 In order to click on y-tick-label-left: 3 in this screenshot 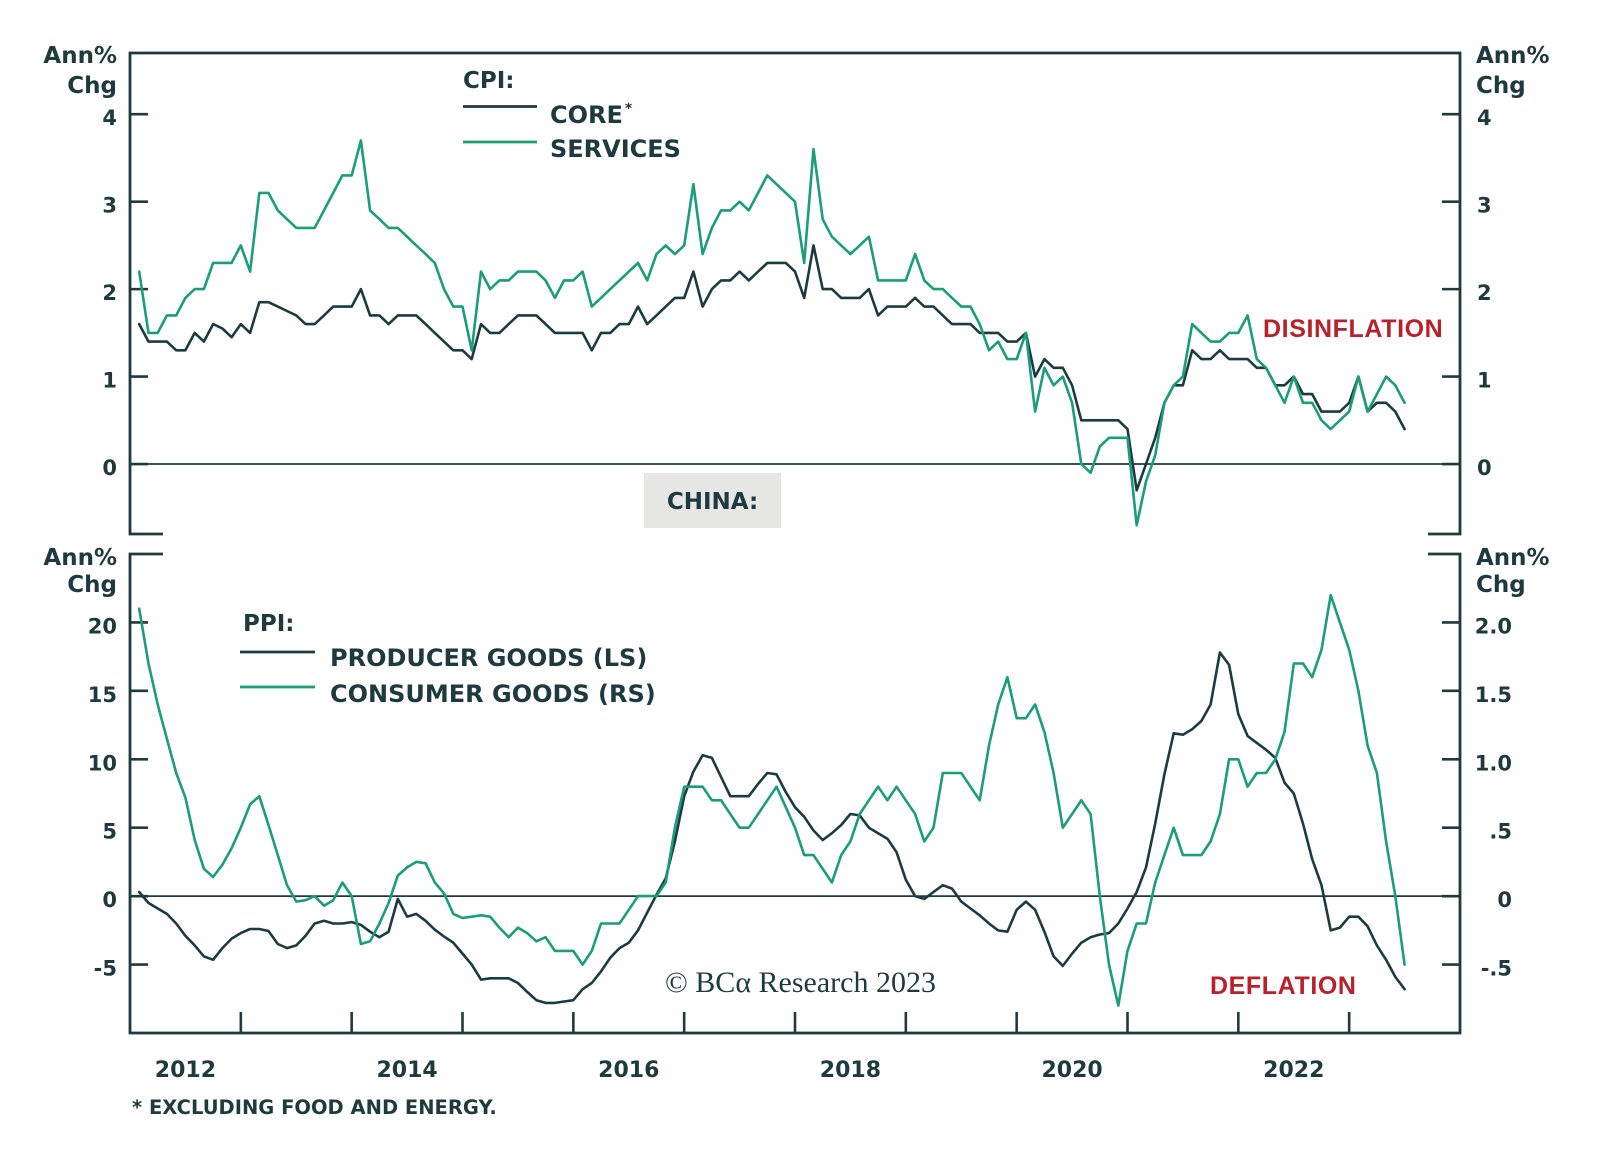, I will do `click(109, 206)`.